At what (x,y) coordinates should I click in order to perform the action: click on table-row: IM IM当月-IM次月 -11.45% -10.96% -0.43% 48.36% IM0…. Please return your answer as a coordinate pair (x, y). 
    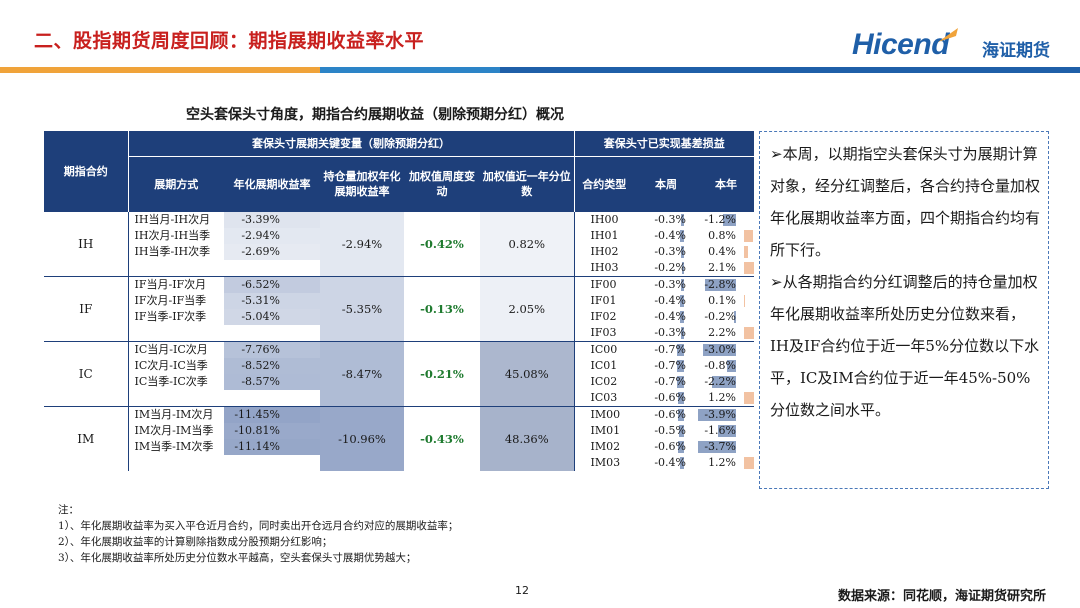
    Looking at the image, I should click on (399, 438).